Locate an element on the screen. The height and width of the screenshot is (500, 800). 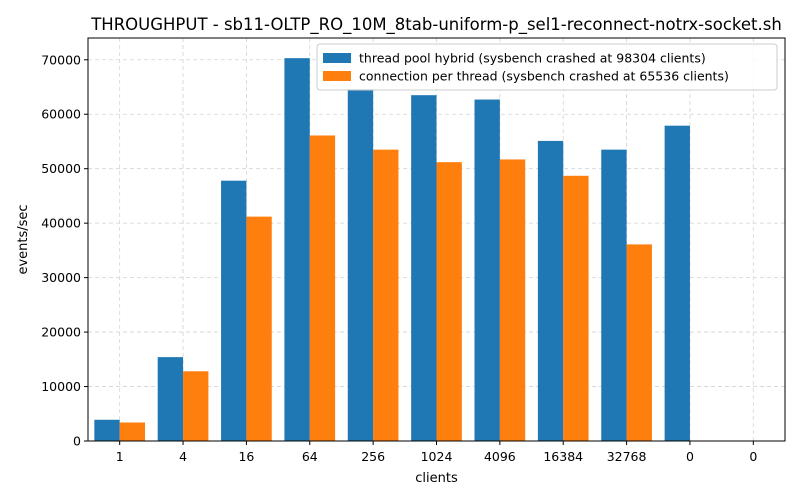
x-tick-label: 16 is located at coordinates (246, 456).